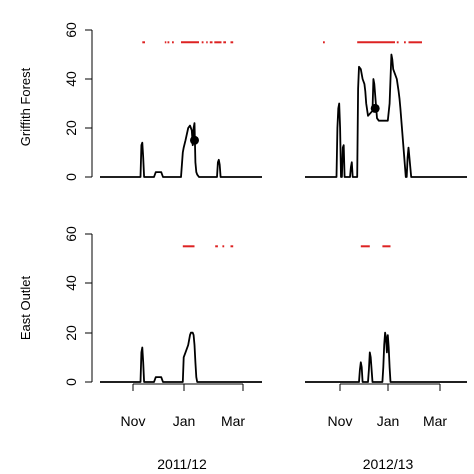 The width and height of the screenshot is (474, 474). What do you see at coordinates (78, 306) in the screenshot?
I see `y-axis-bottom: 0 20 40 60` at bounding box center [78, 306].